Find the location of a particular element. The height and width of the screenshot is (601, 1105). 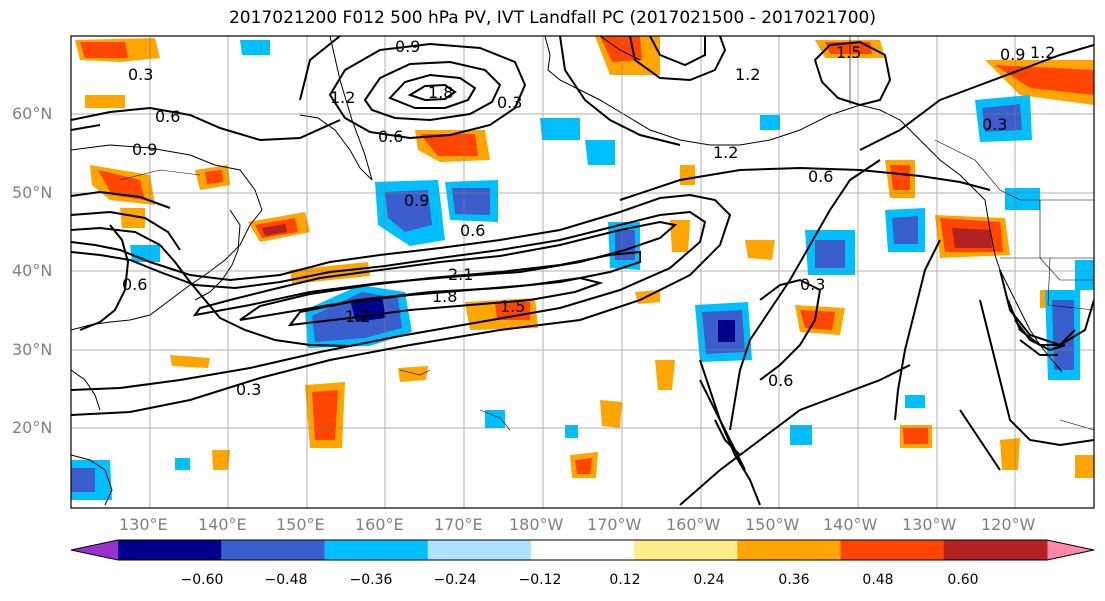

lon-label-170w: 170°W is located at coordinates (614, 524).